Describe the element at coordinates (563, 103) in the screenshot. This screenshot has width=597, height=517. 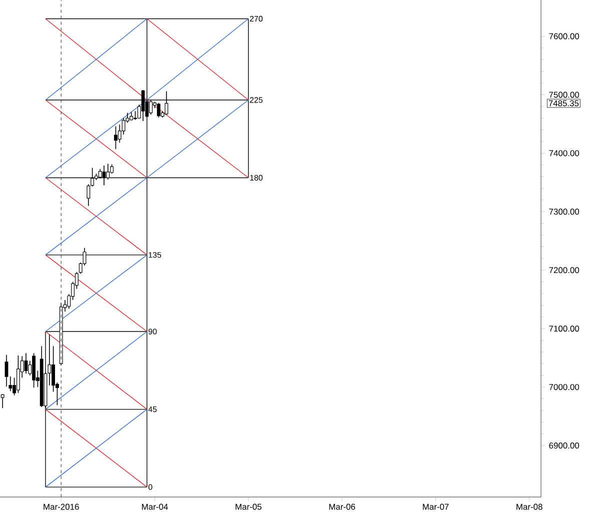
I see `text: 7485.35` at that location.